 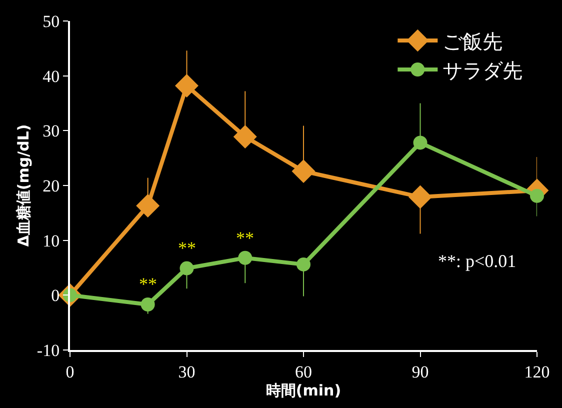 What do you see at coordinates (51, 76) in the screenshot?
I see `y-tick-label: 40` at bounding box center [51, 76].